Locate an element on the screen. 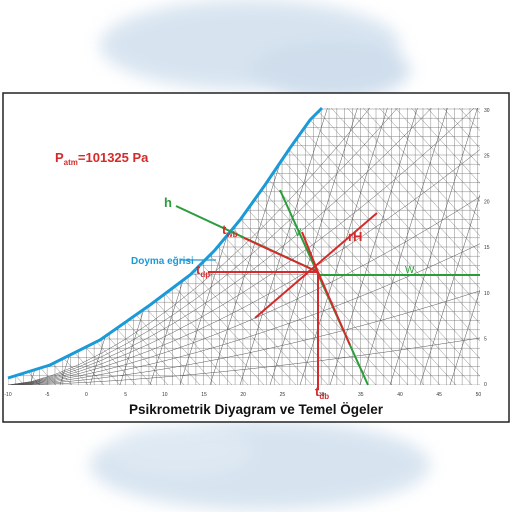 The width and height of the screenshot is (512, 512). subscript: atm is located at coordinates (71, 162).